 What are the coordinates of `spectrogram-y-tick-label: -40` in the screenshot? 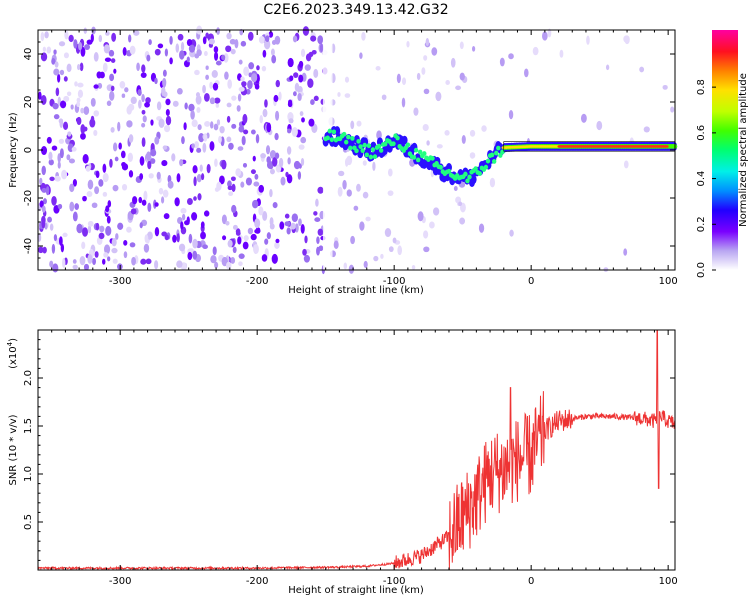 It's located at (28, 246).